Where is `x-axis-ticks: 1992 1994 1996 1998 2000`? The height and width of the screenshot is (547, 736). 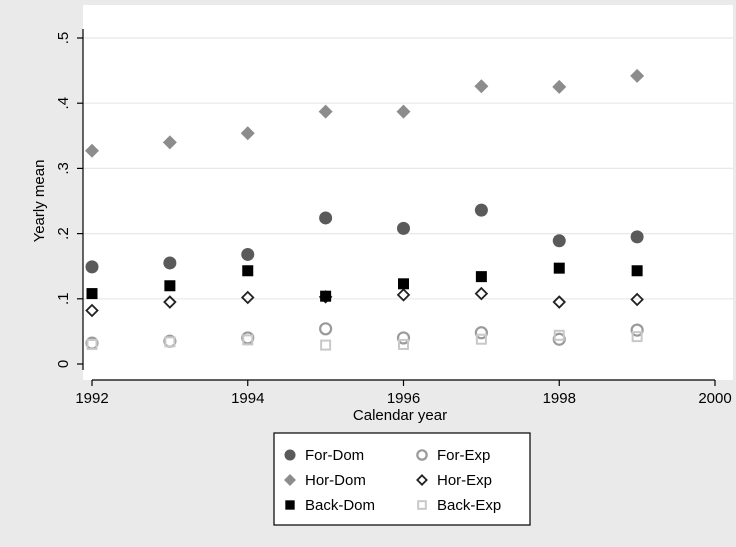
x-axis-ticks: 1992 1994 1996 1998 2000 is located at coordinates (403, 393).